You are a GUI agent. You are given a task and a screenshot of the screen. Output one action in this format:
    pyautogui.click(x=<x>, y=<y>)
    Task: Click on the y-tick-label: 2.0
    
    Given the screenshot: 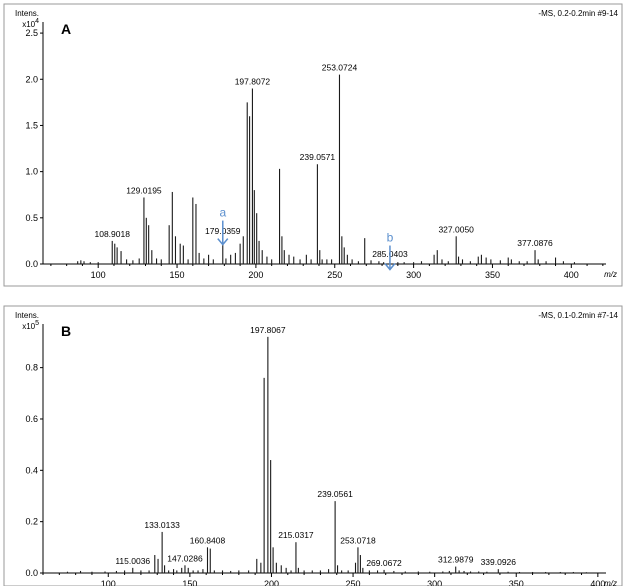 What is the action you would take?
    pyautogui.click(x=31, y=79)
    